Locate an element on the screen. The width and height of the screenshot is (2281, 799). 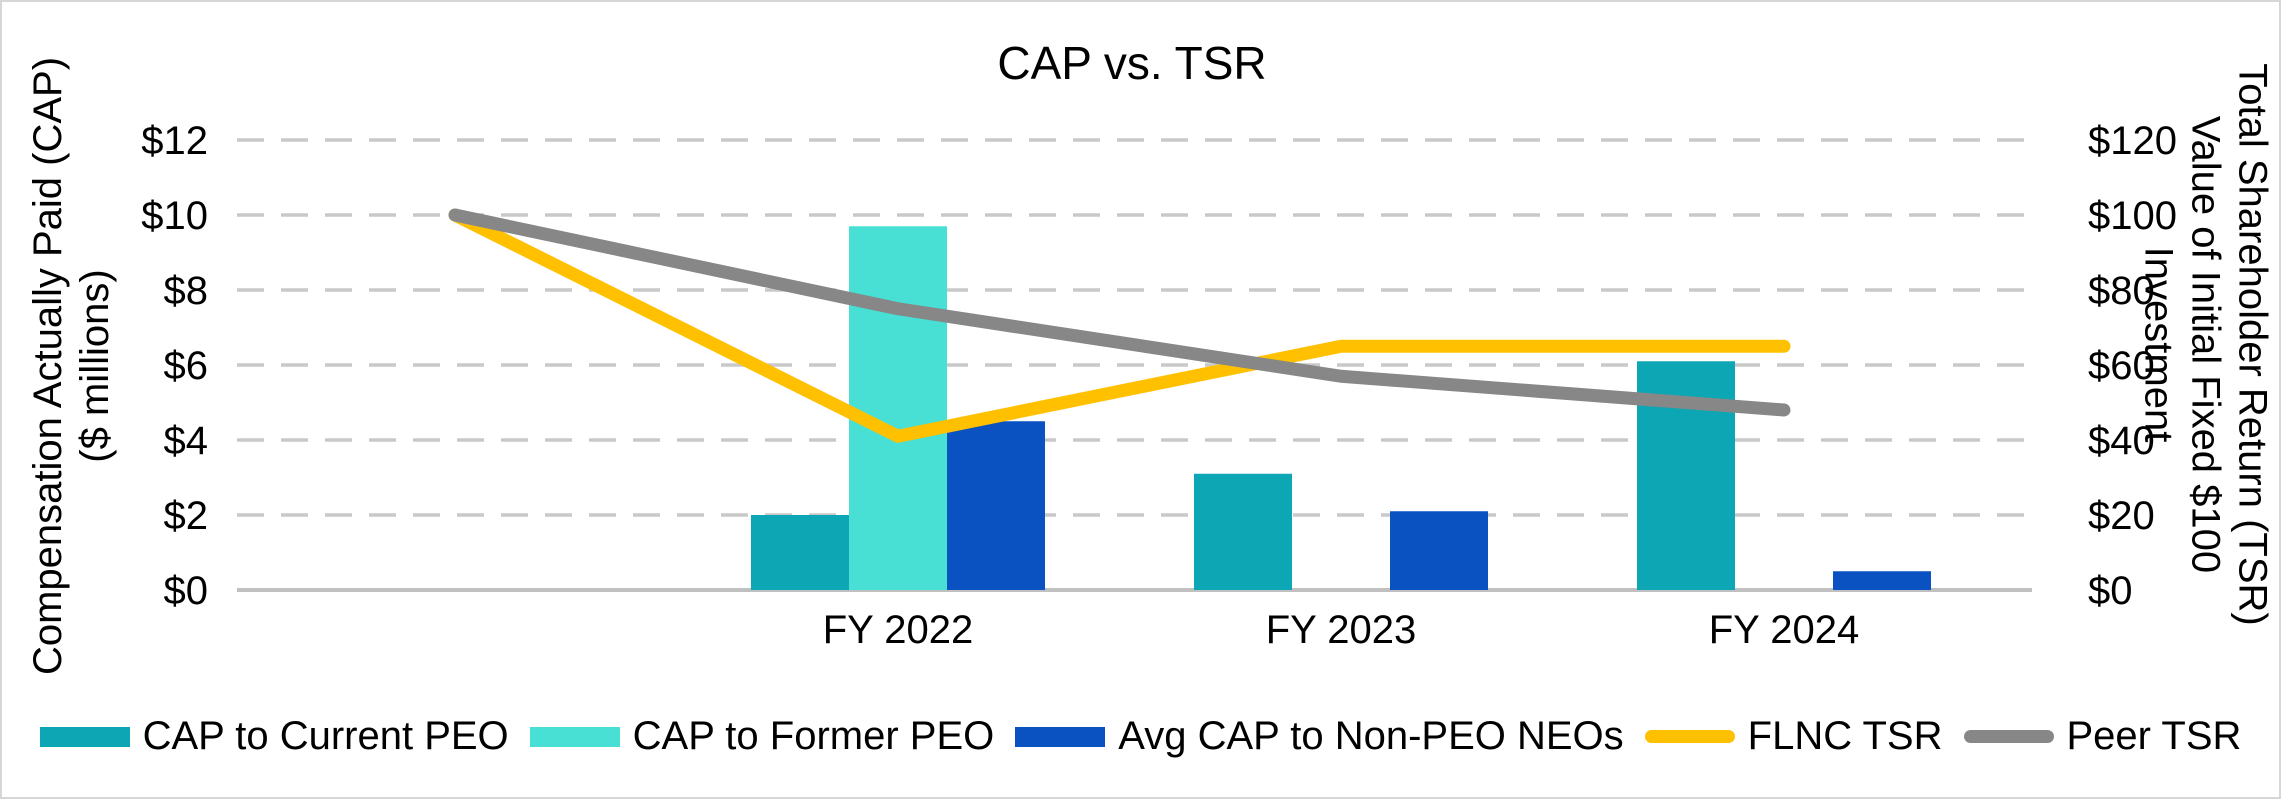
legend-item: CAP to Former PEO is located at coordinates (762, 736).